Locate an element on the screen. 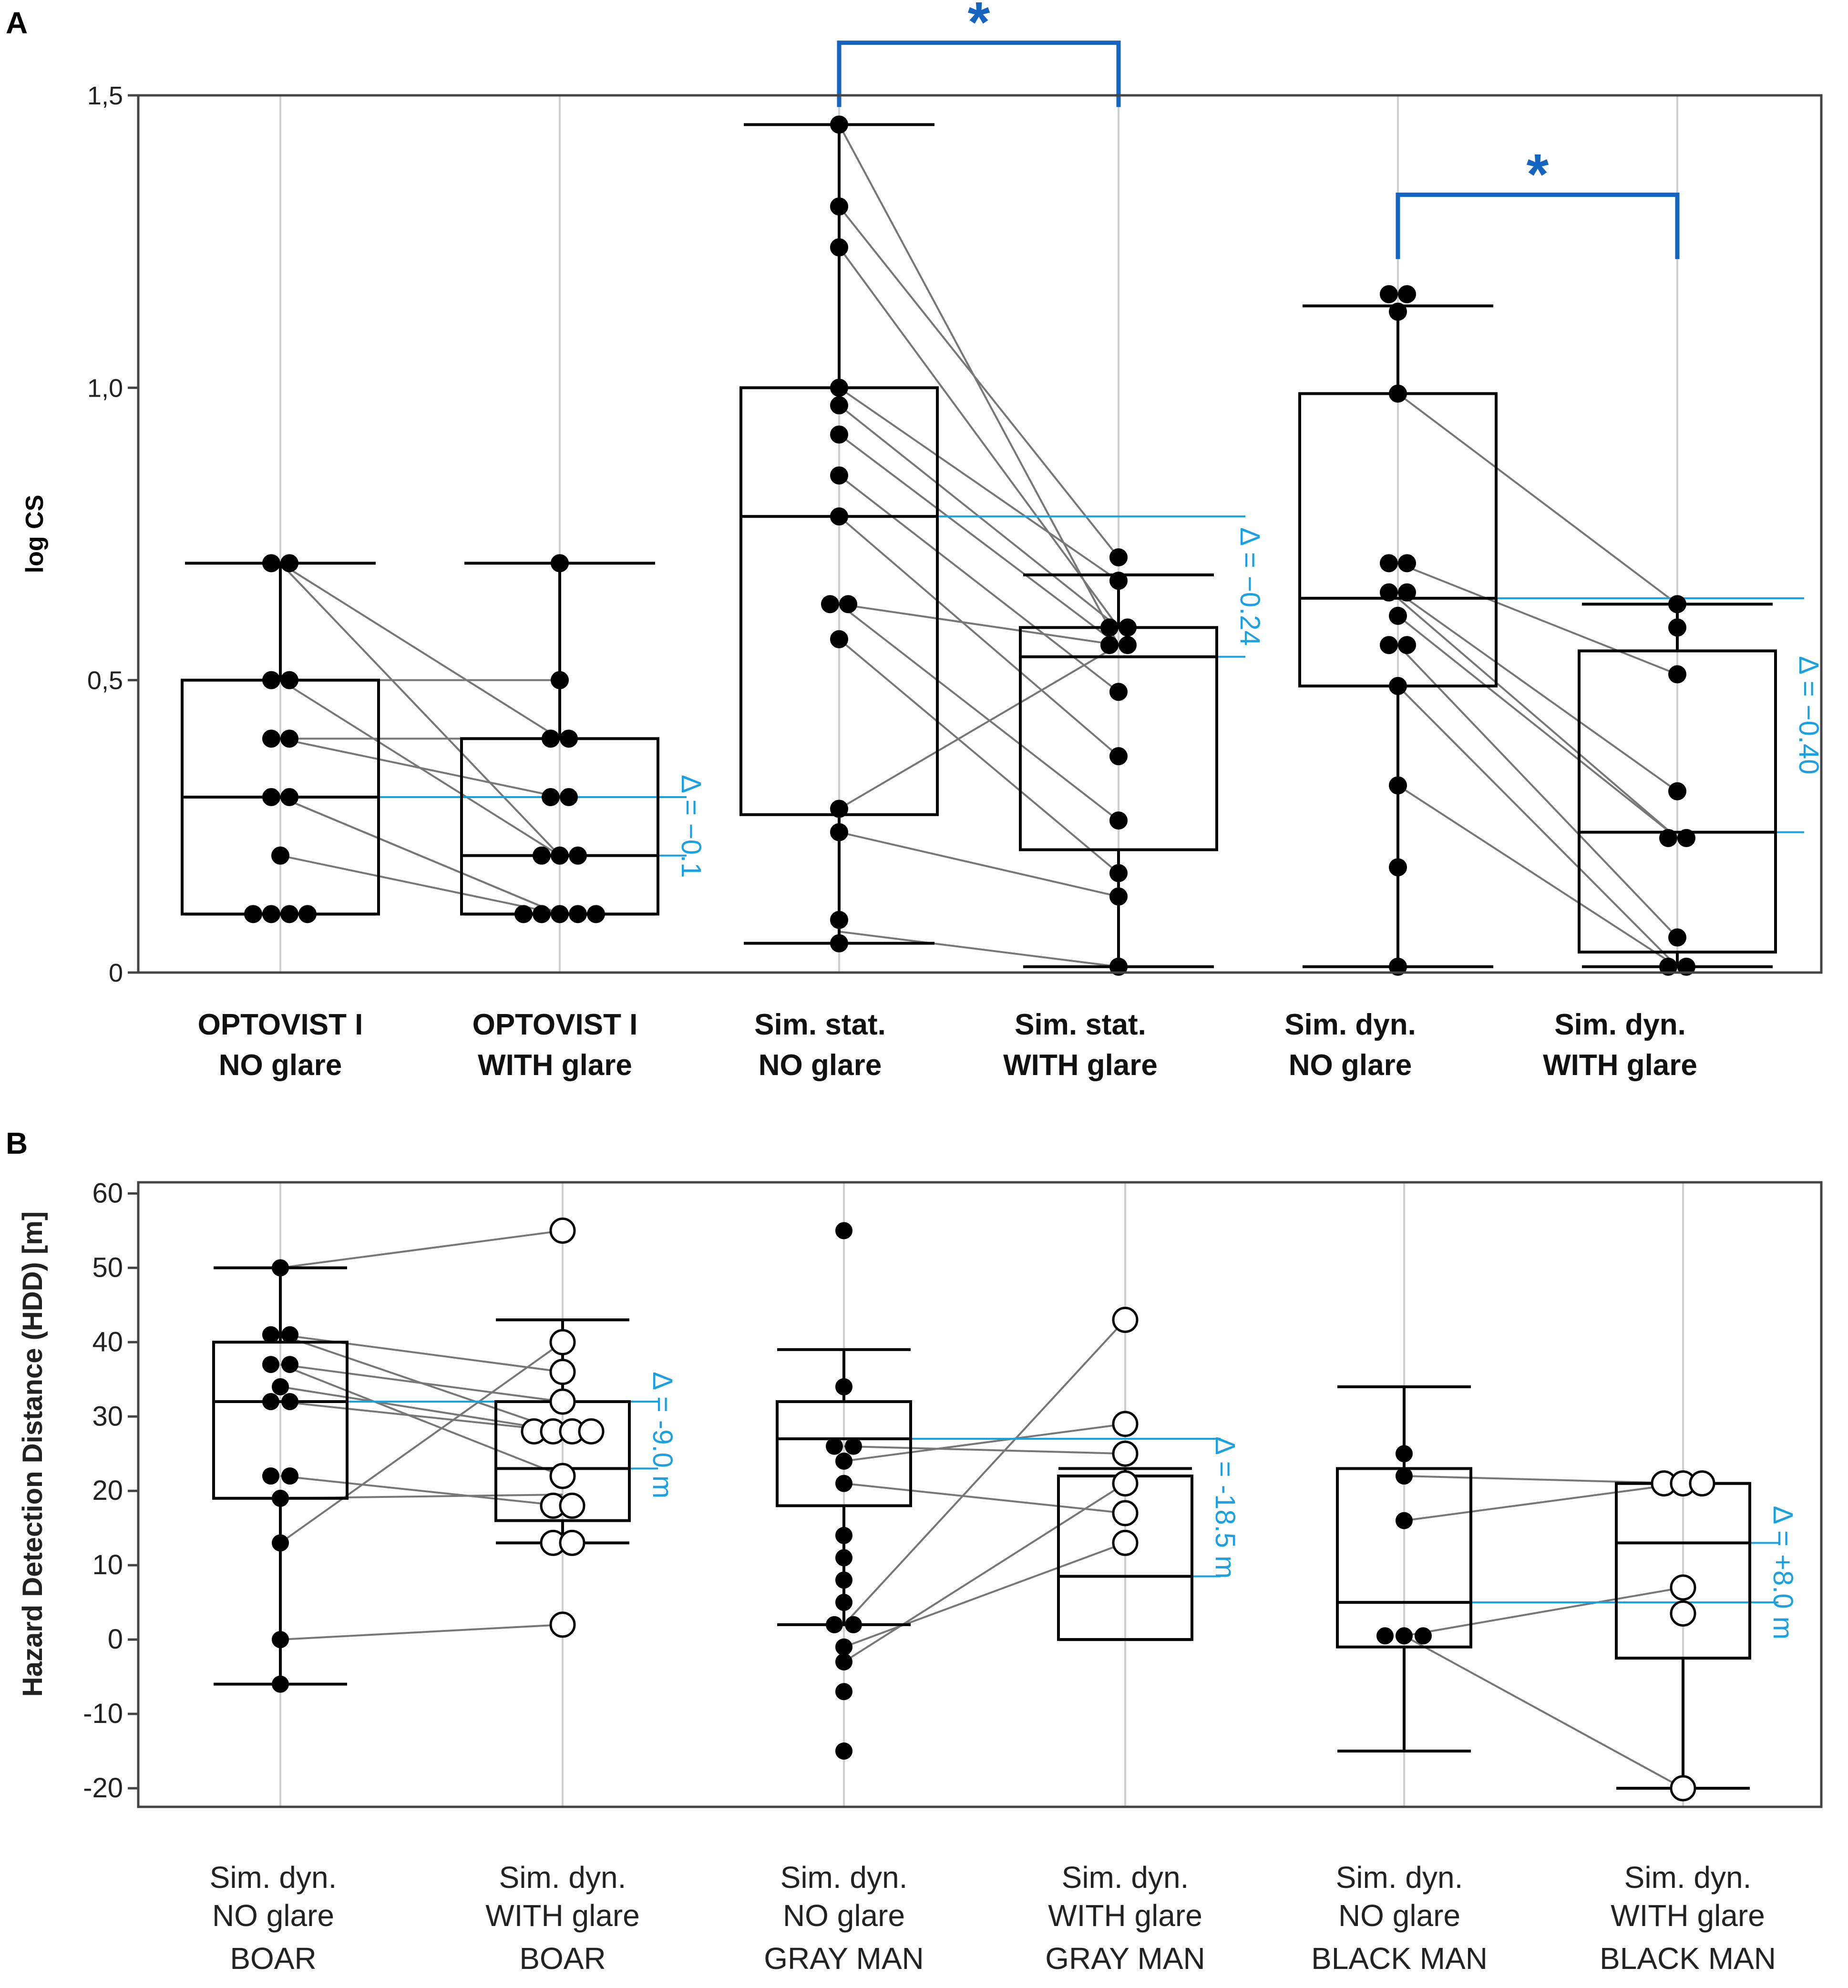 The image size is (1848, 1988). category-label-3-line-2: NO glare is located at coordinates (844, 1915).